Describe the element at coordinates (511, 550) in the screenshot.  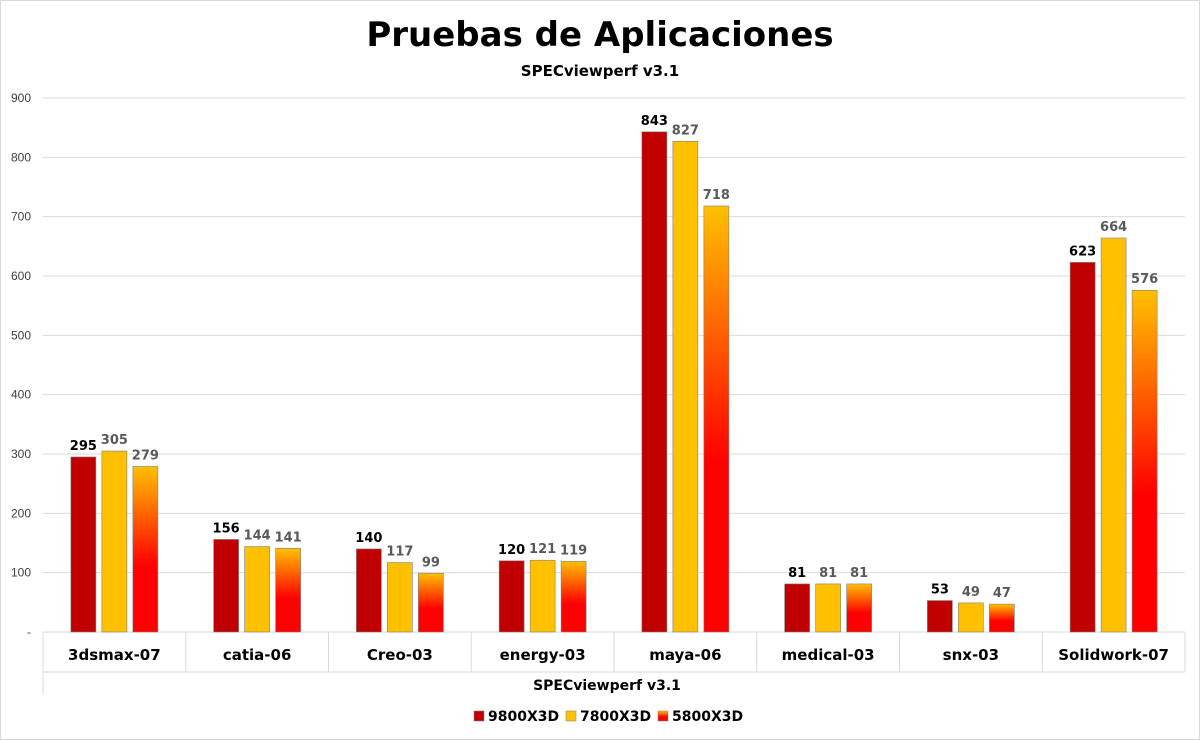
I see `data-label: 120` at that location.